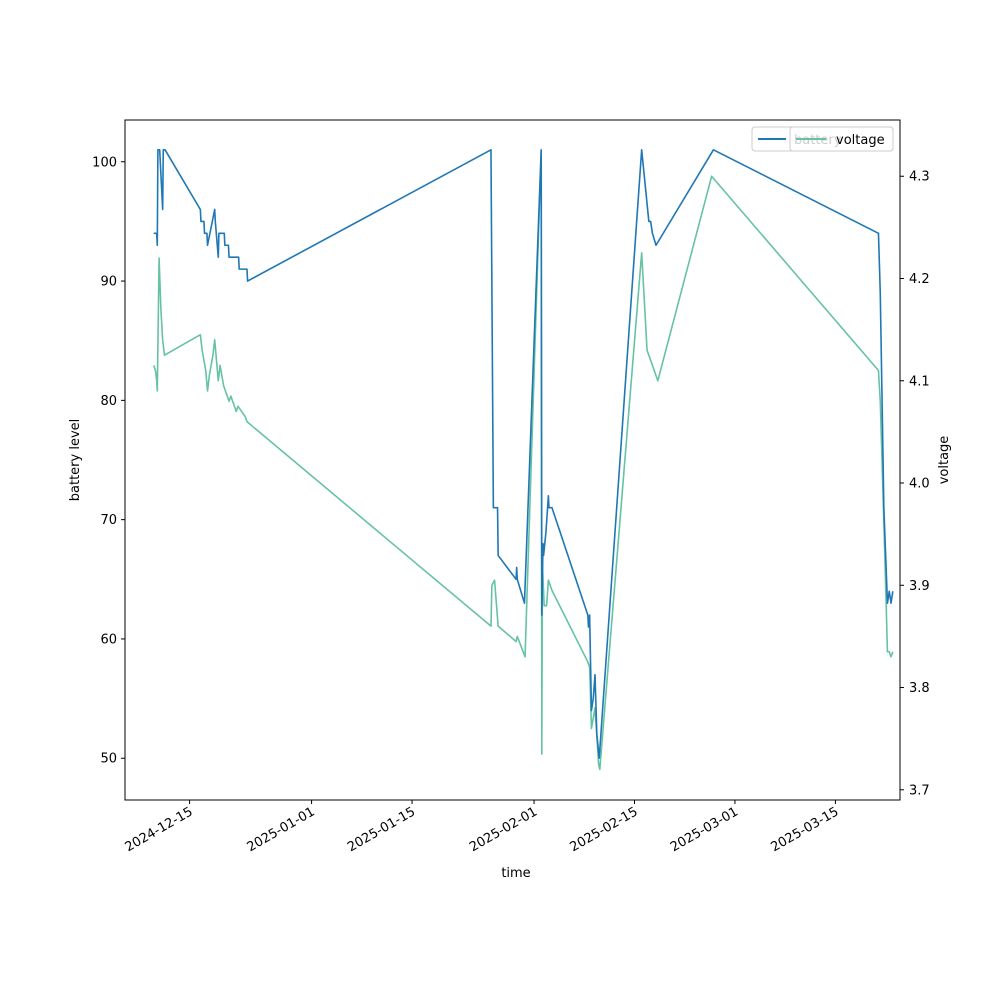 The image size is (1000, 1000). Describe the element at coordinates (108, 282) in the screenshot. I see `left-y-tick-label: 90` at that location.